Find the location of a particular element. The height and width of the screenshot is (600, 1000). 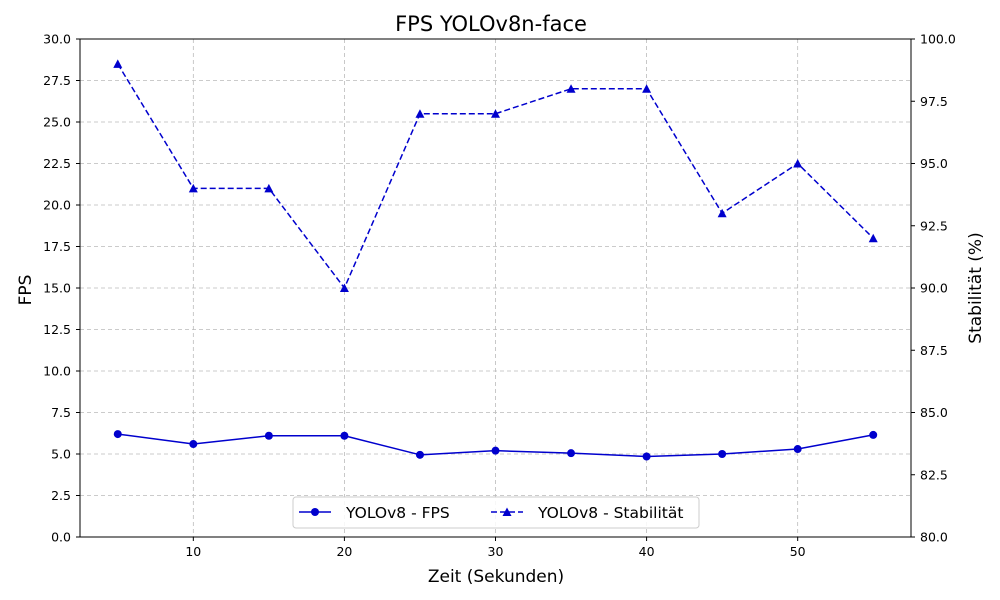

y-tick-label: 10.0 is located at coordinates (57, 371).